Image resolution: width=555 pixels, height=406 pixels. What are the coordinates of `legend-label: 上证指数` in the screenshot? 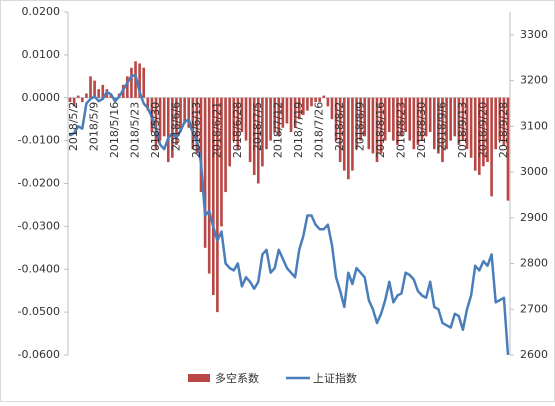 It's located at (335, 378).